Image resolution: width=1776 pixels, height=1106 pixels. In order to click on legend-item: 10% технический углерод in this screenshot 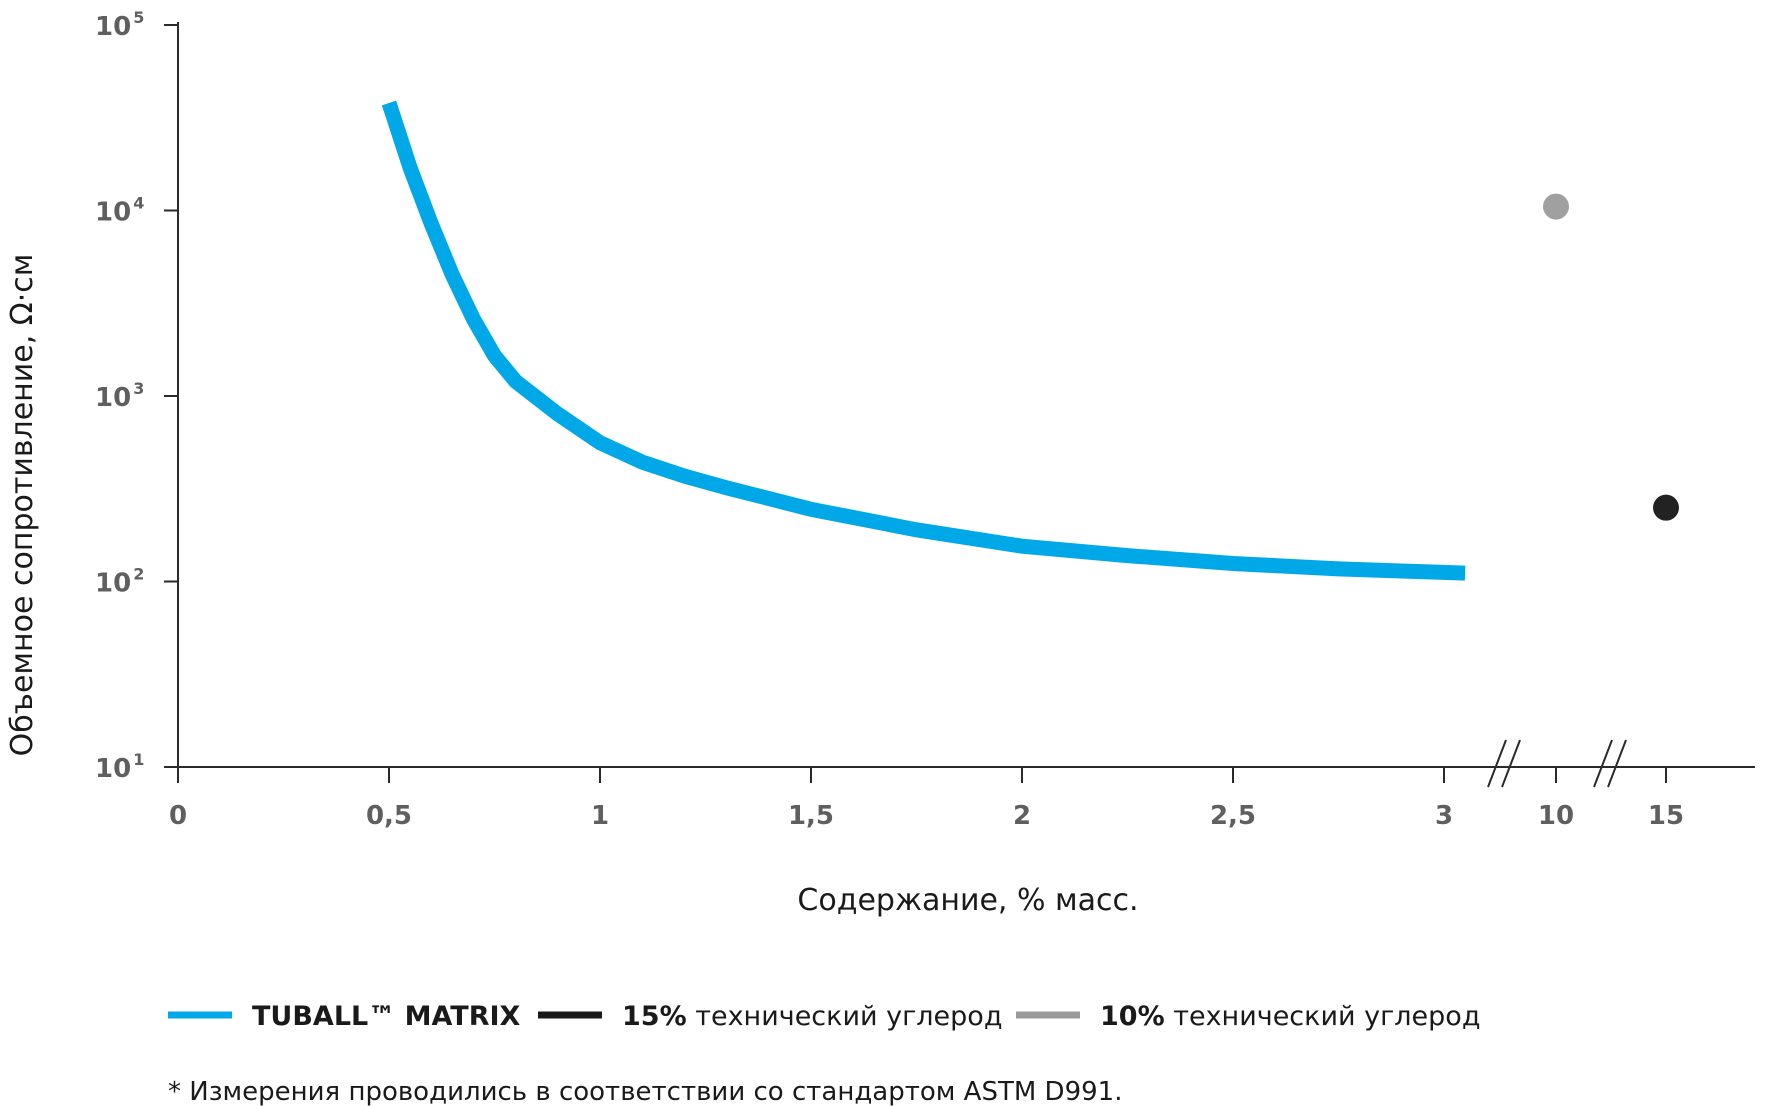, I will do `click(1248, 1016)`.